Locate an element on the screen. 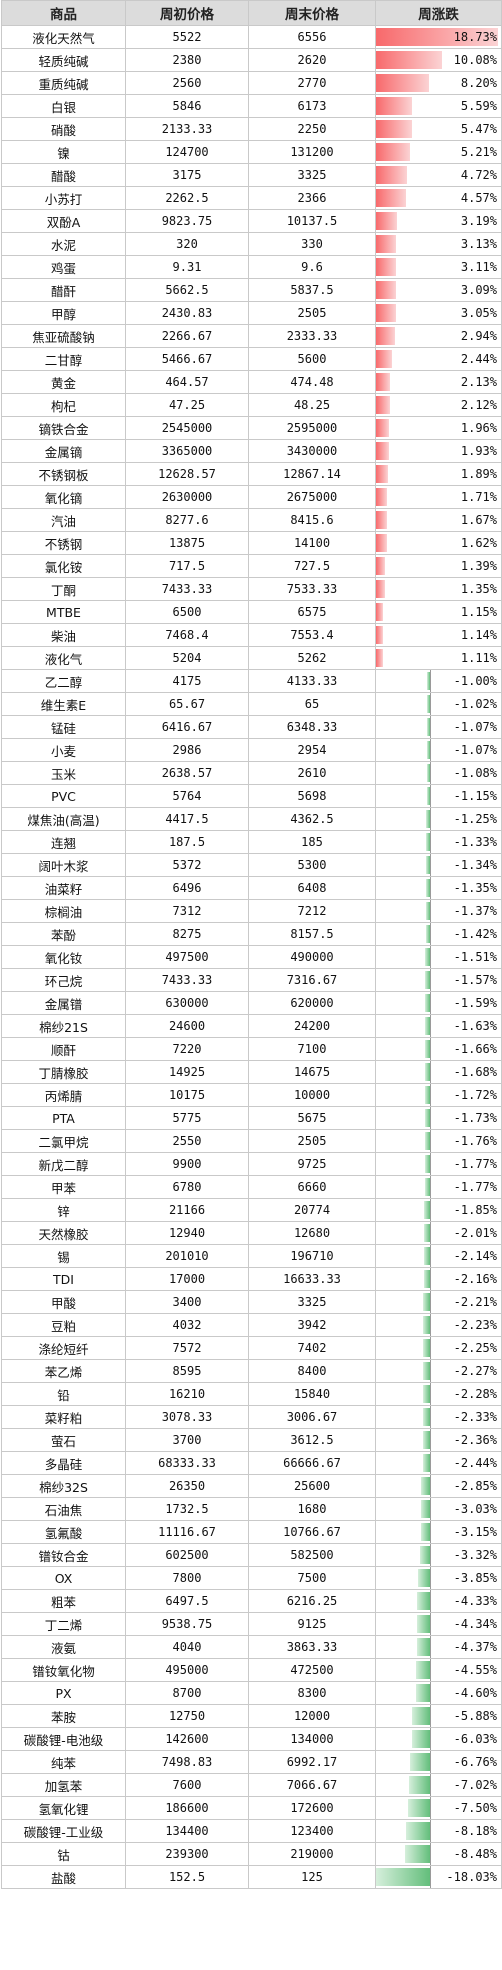 The width and height of the screenshot is (502, 1970). weekly-change-value: -7.50% is located at coordinates (475, 1808).